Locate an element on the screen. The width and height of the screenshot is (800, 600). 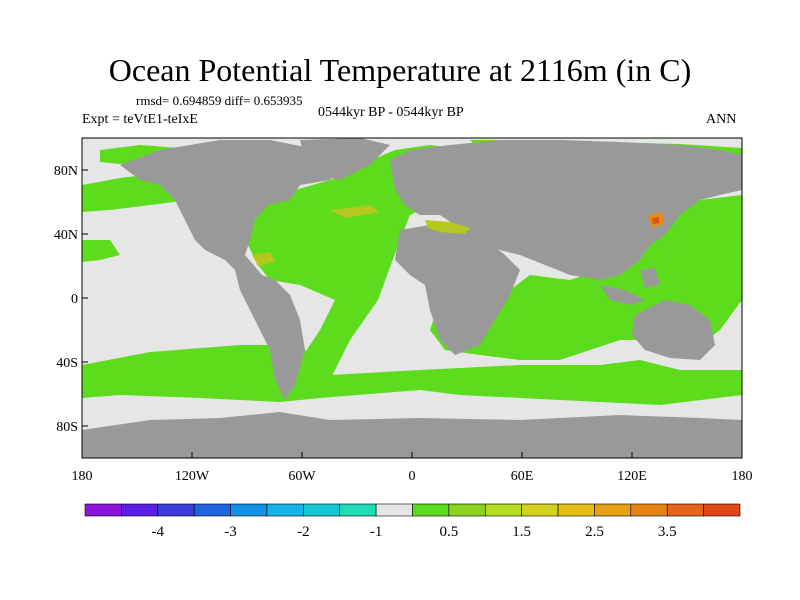
colorbar-label: 0.5 is located at coordinates (449, 532).